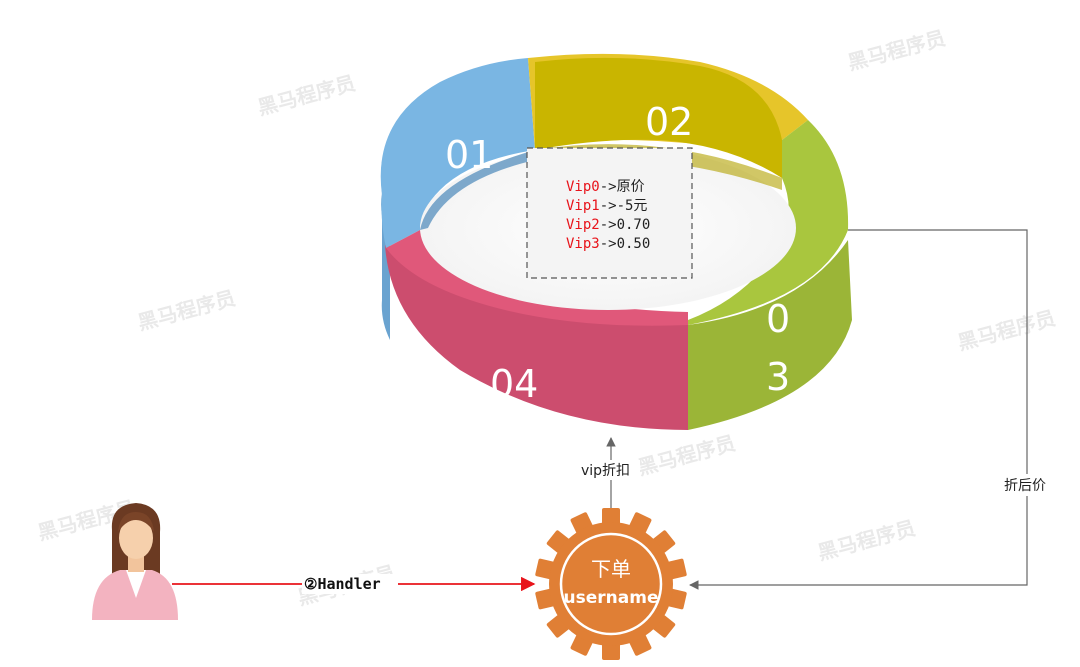 This screenshot has height=667, width=1080. Describe the element at coordinates (606, 206) in the screenshot. I see `discount-line: Vip1->-5元` at that location.